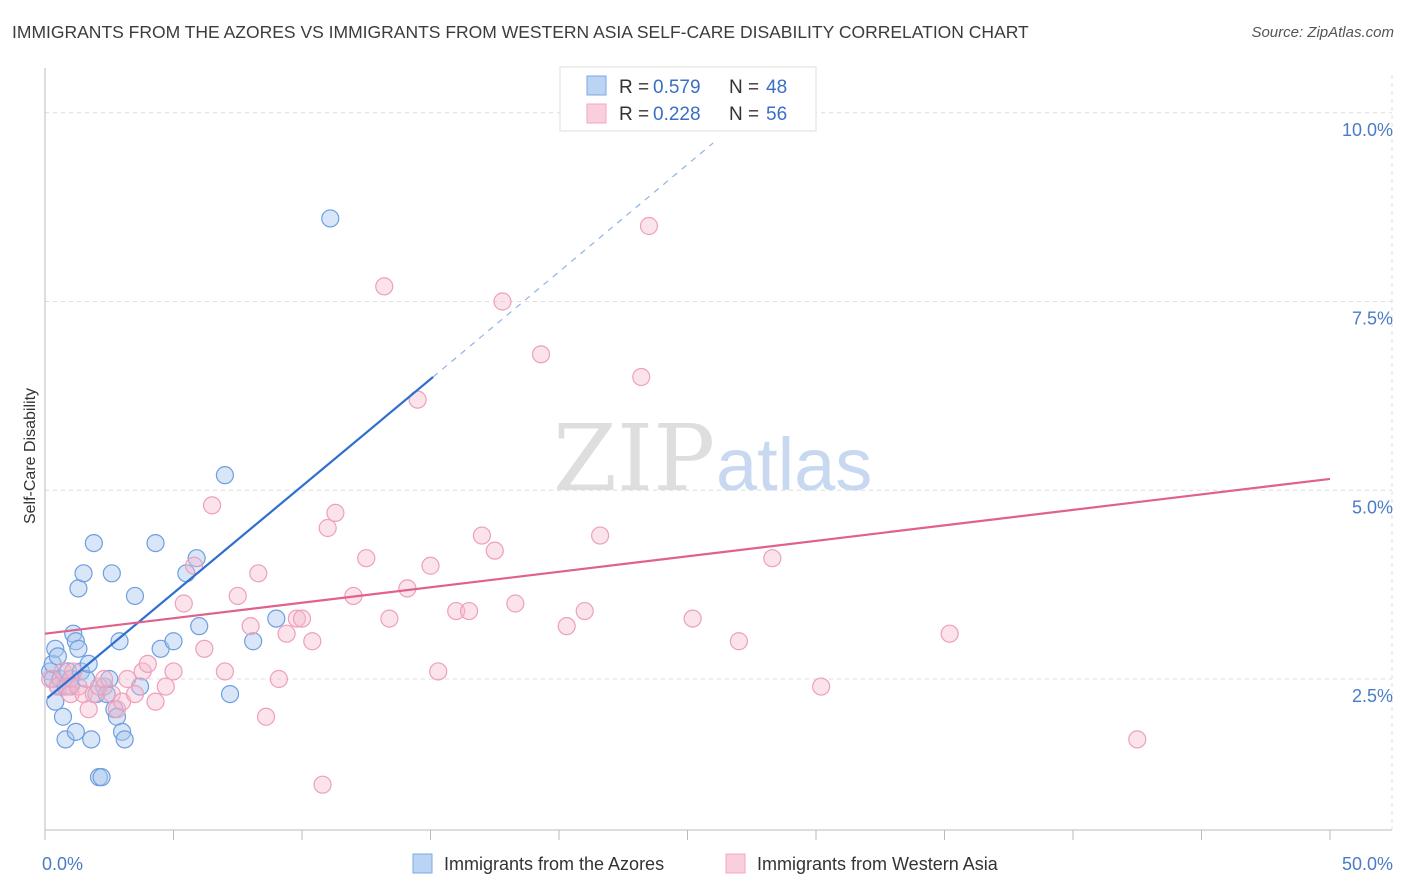 Image resolution: width=1406 pixels, height=892 pixels. I want to click on bottom-legend-label-western-asia: Immigrants from Western Asia, so click(878, 864).